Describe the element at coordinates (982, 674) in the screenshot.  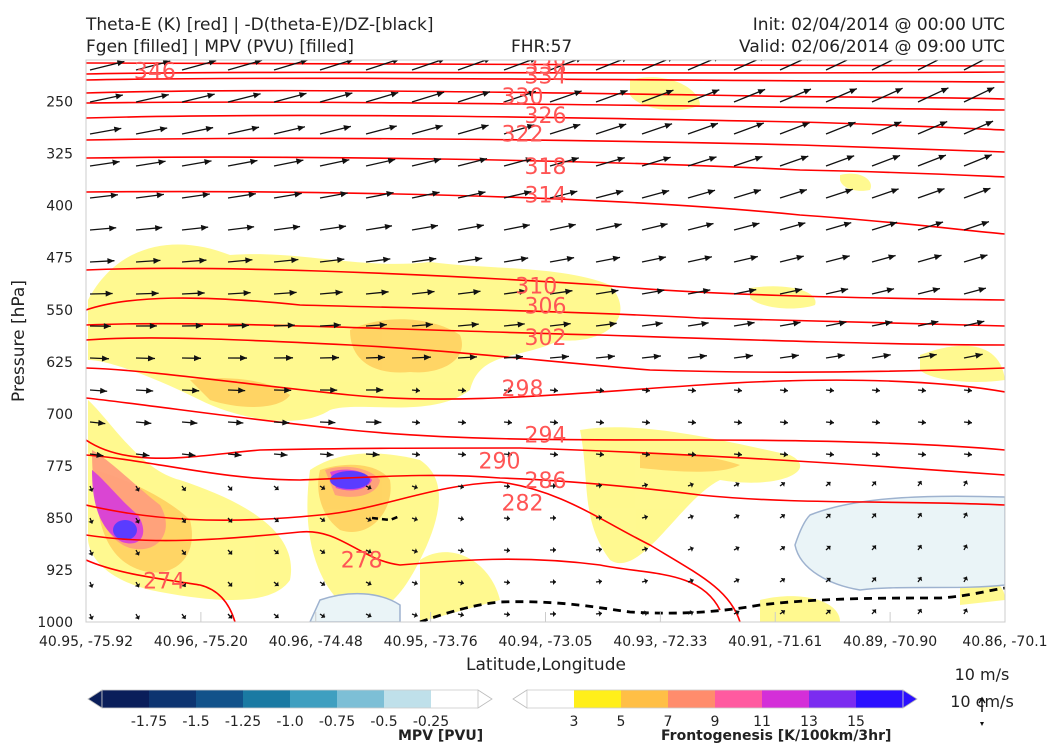
I see `wind-key-horizontal: 10 m/s` at that location.